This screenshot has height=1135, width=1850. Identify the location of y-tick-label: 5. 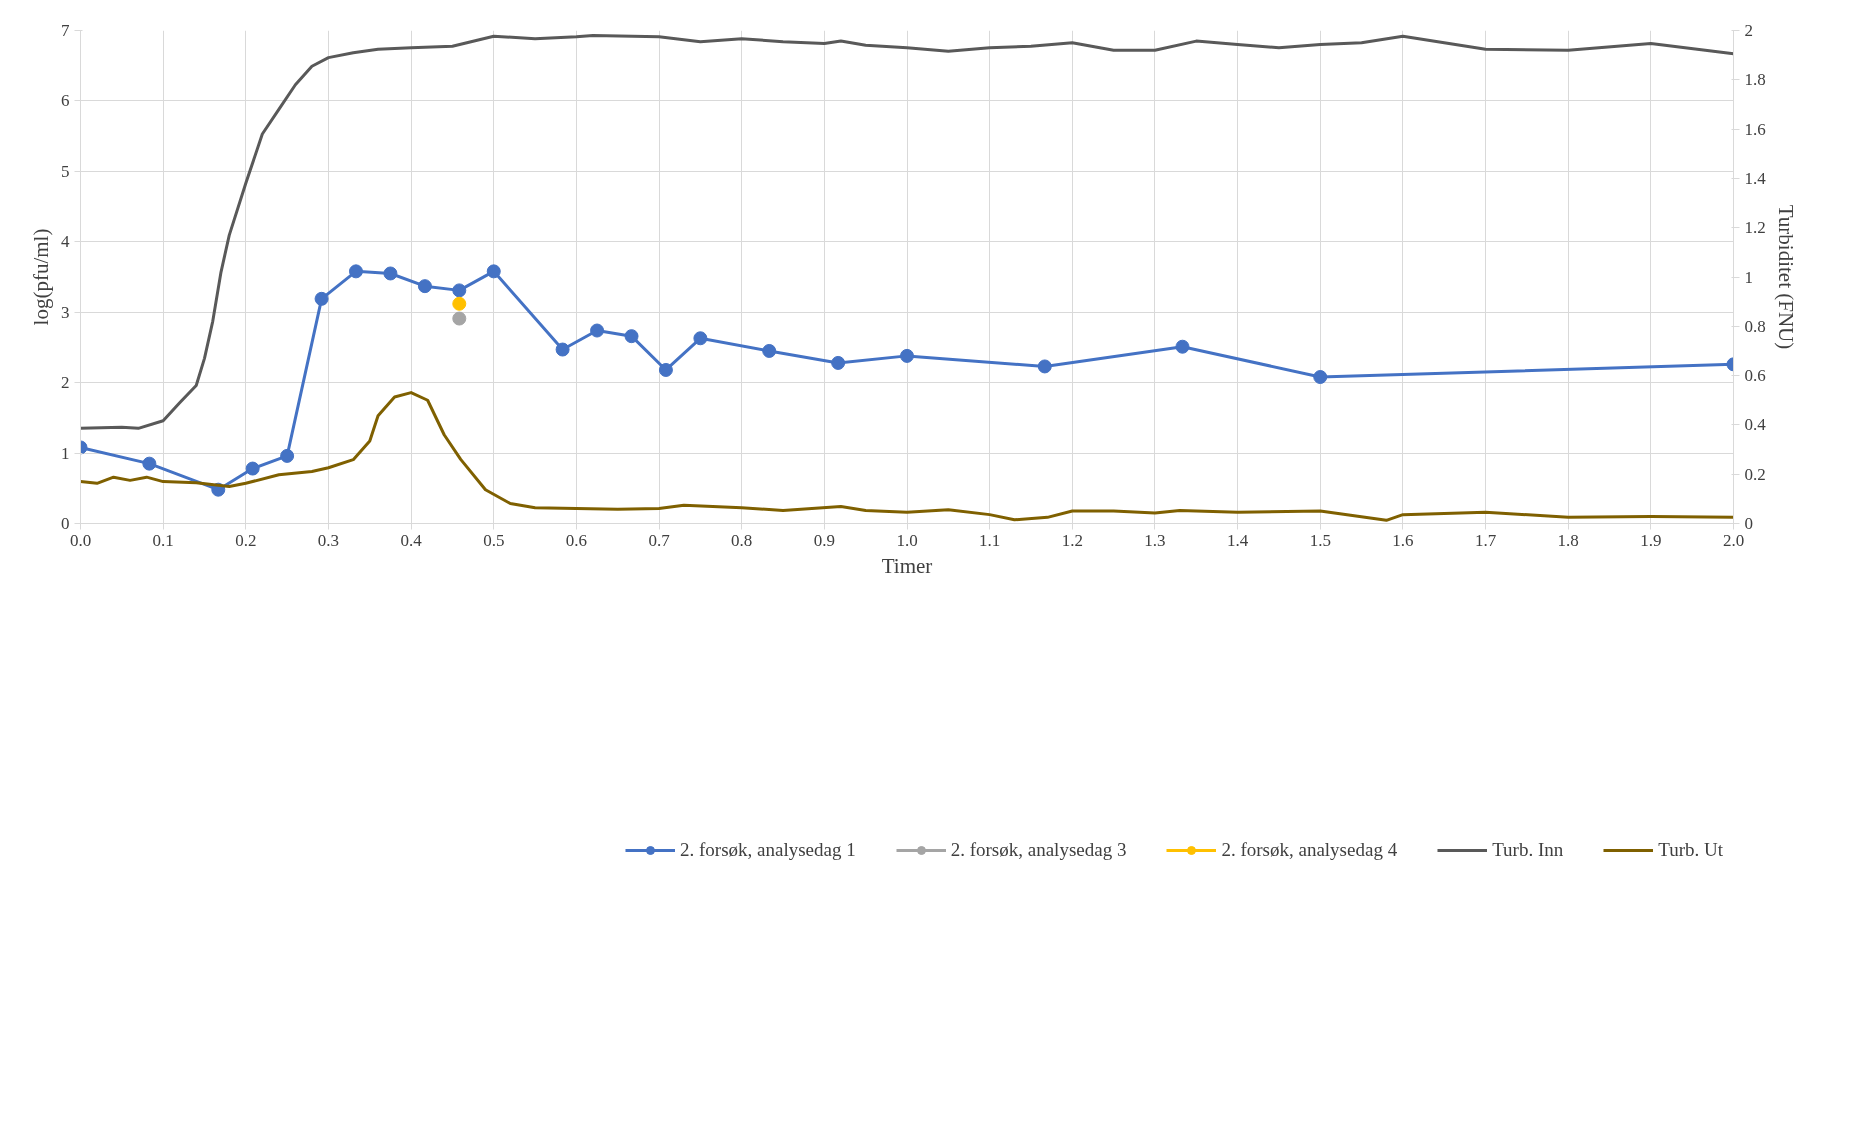
(65, 171).